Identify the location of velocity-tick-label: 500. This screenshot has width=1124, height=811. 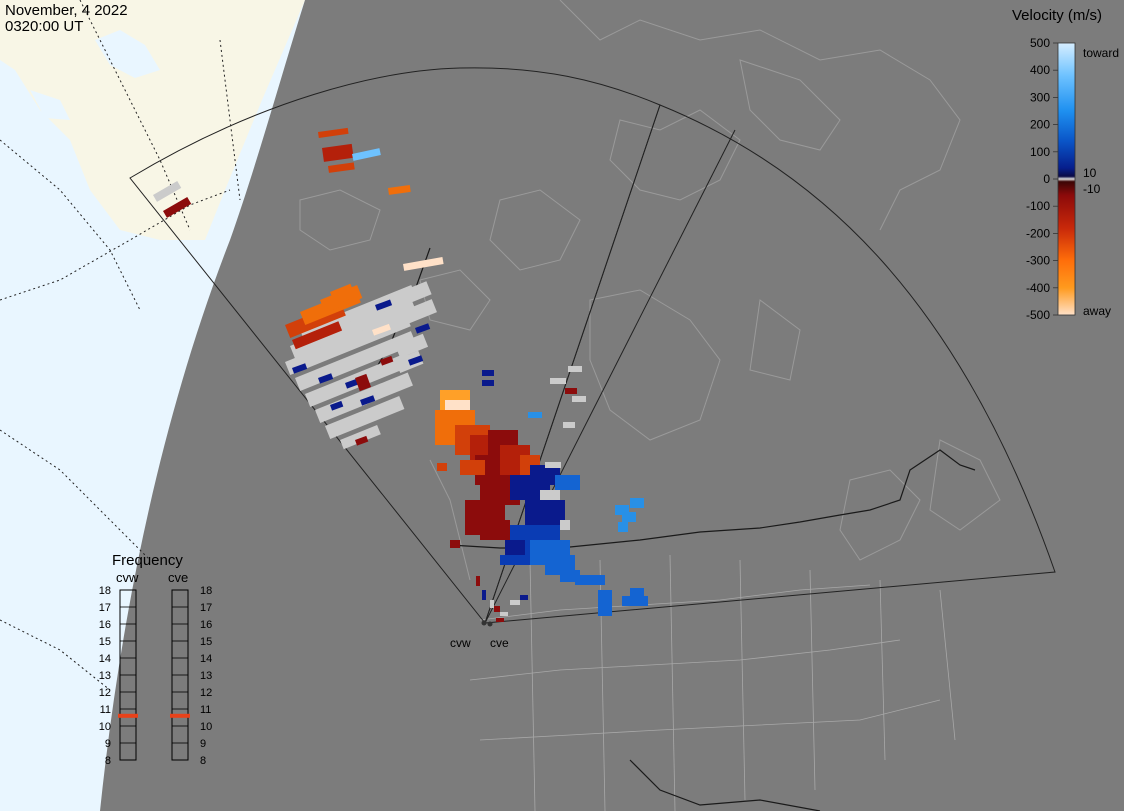
(1040, 43).